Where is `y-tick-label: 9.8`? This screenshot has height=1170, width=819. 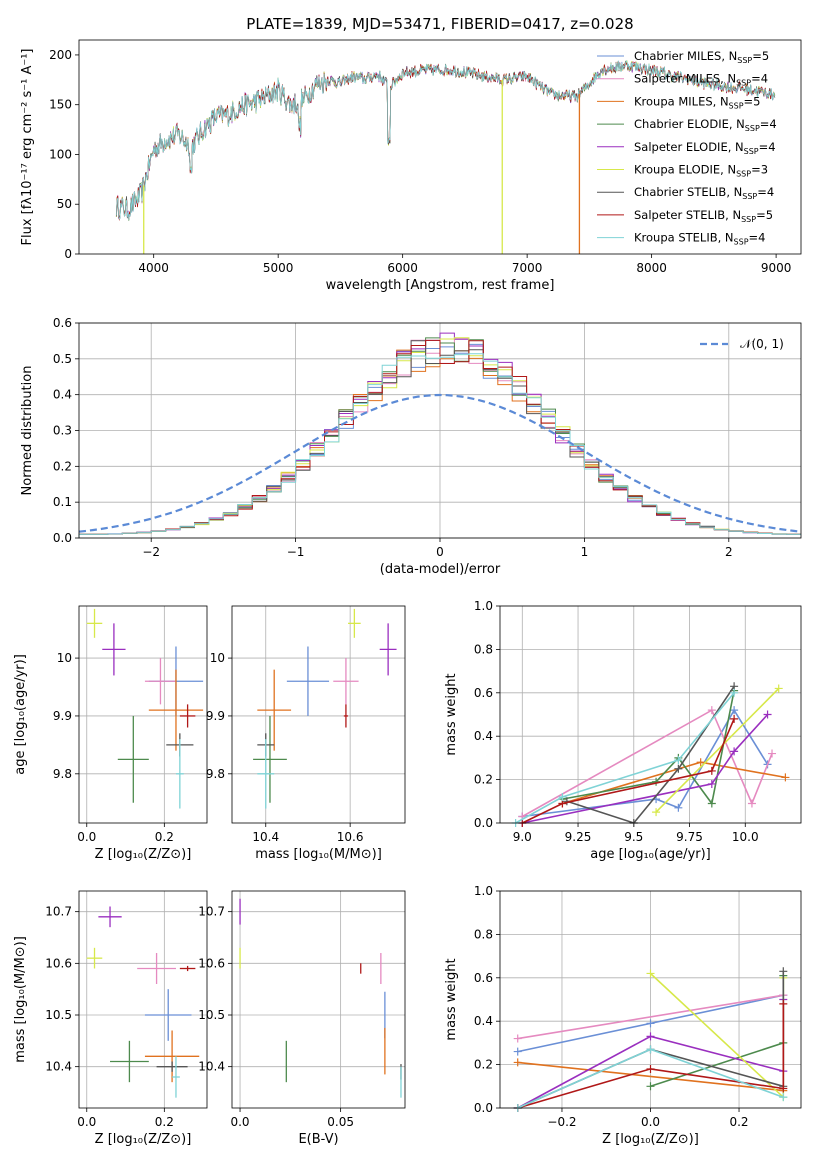 y-tick-label: 9.8 is located at coordinates (215, 774).